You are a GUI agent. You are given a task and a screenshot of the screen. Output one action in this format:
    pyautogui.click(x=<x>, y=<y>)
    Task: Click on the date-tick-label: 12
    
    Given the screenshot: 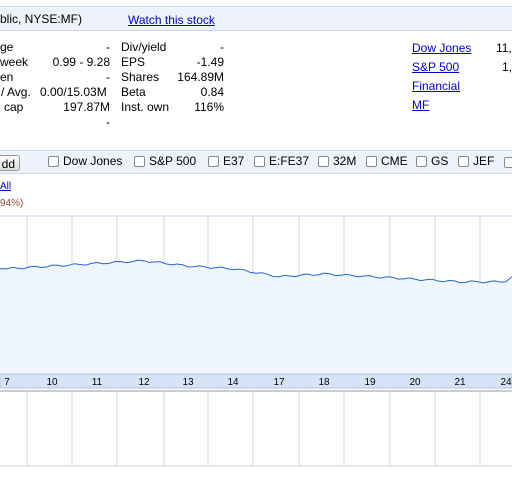 What is the action you would take?
    pyautogui.click(x=144, y=382)
    